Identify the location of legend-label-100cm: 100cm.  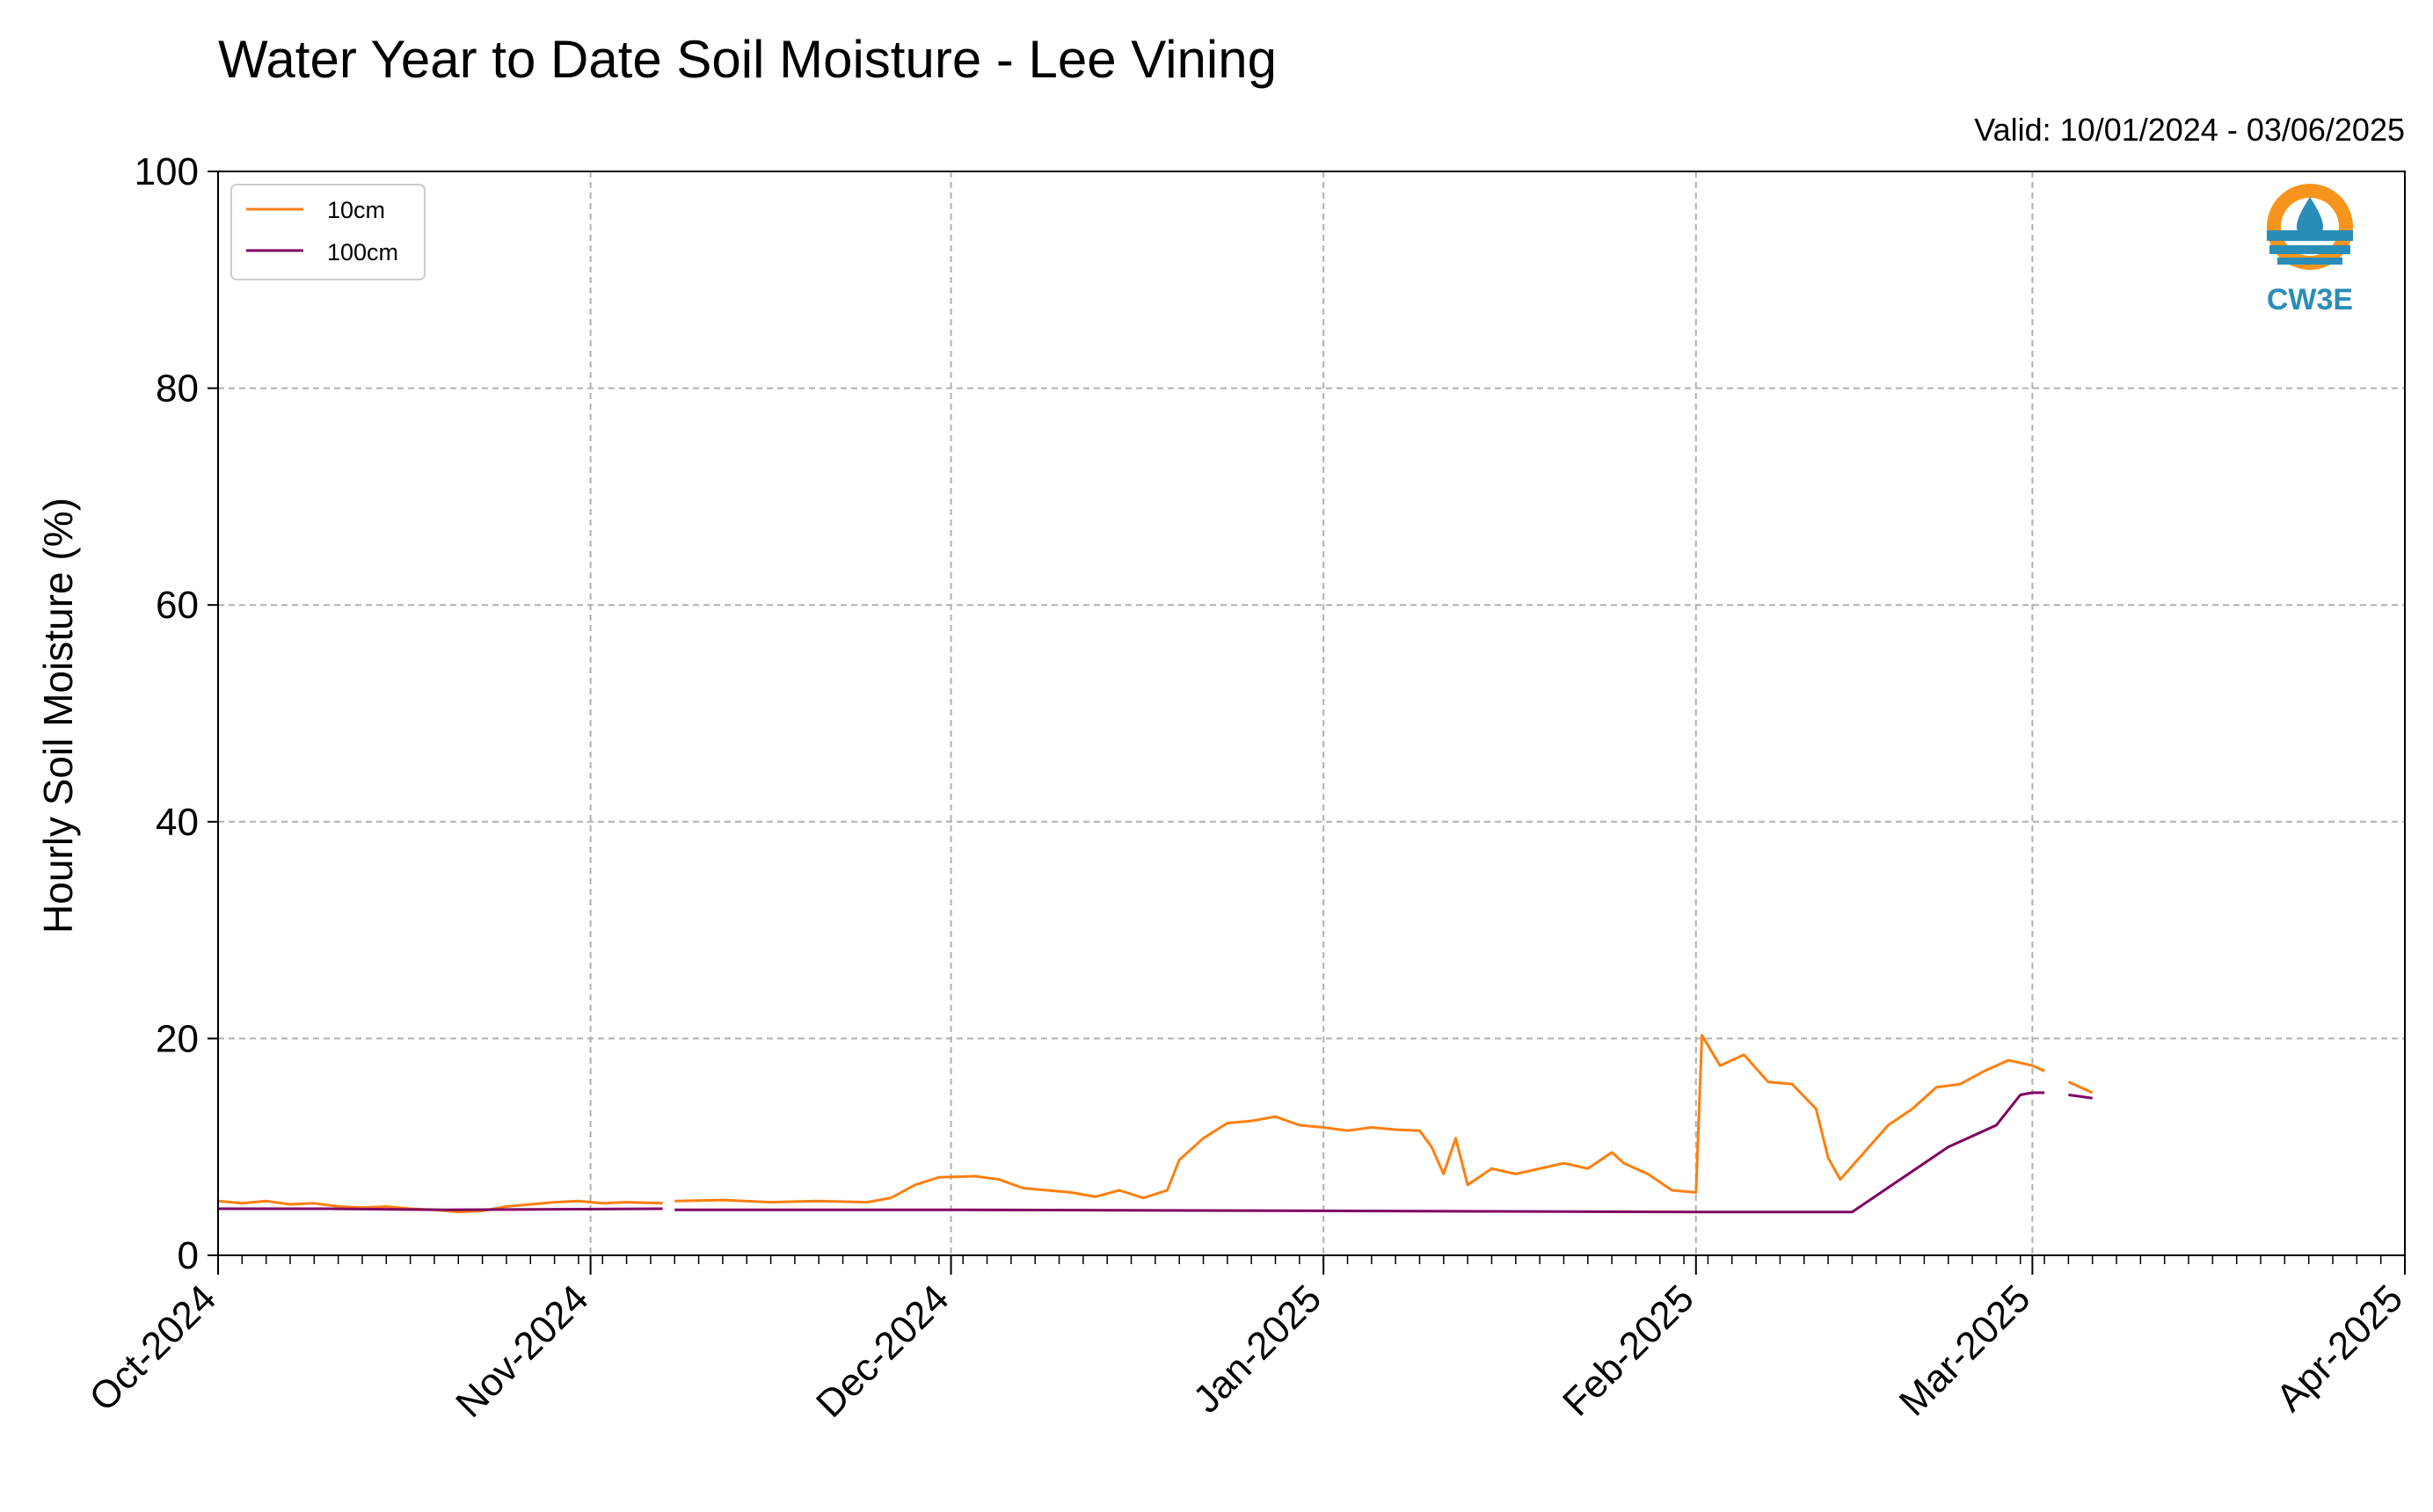
(362, 252).